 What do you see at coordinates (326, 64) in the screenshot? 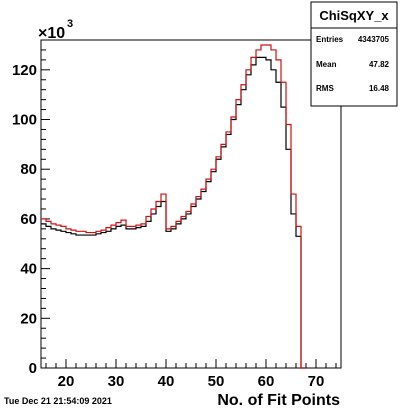
I see `stats-mean-label: Mean` at bounding box center [326, 64].